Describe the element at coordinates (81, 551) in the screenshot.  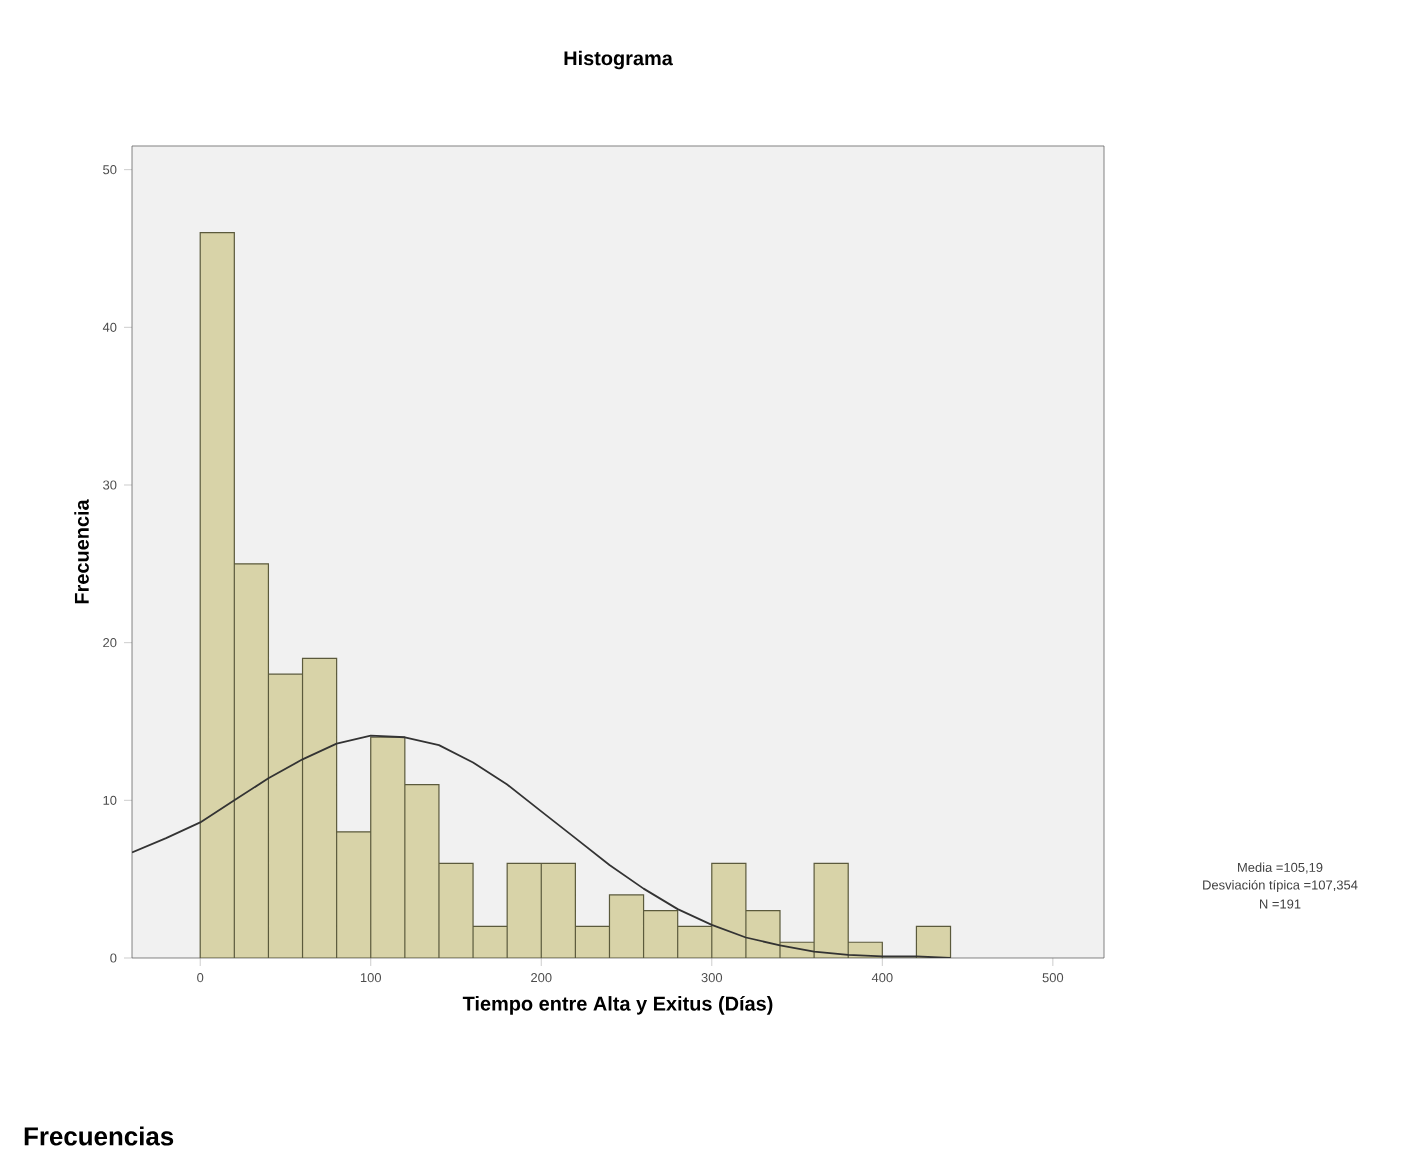
I see `y-axis-title: Frecuencia` at that location.